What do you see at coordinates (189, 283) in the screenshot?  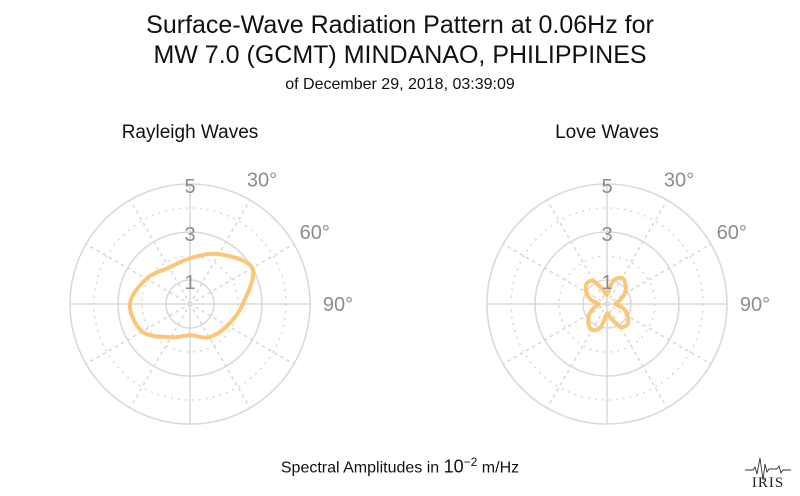 I see `rayleigh-r-tick-label: 1` at bounding box center [189, 283].